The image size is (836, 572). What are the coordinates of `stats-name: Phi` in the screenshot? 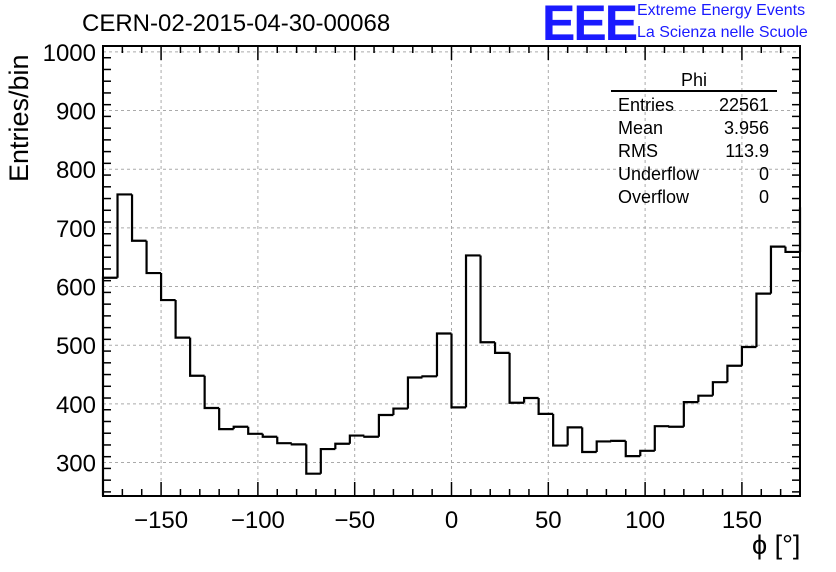 It's located at (693, 80).